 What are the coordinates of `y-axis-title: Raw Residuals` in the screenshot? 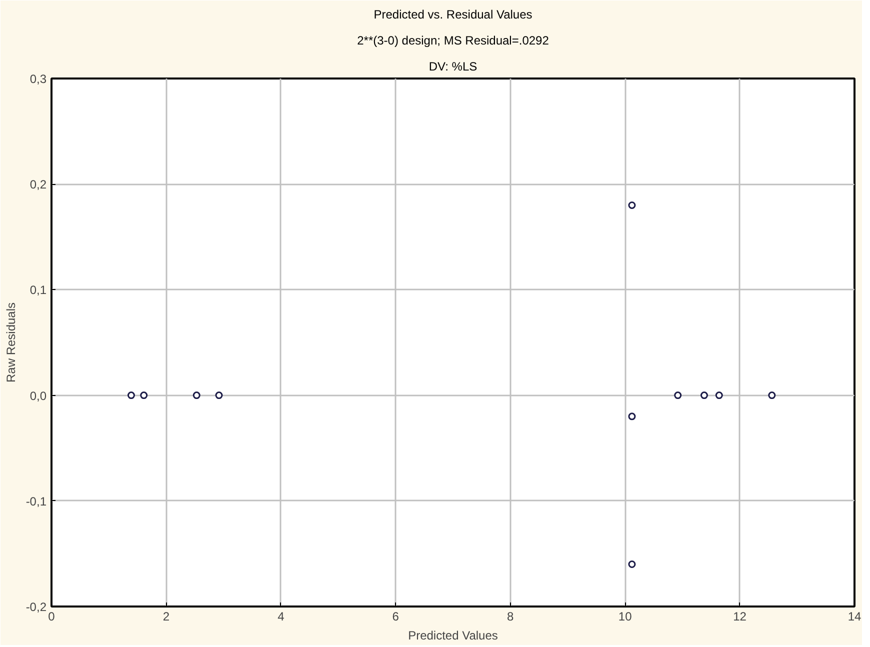 It's located at (11, 342).